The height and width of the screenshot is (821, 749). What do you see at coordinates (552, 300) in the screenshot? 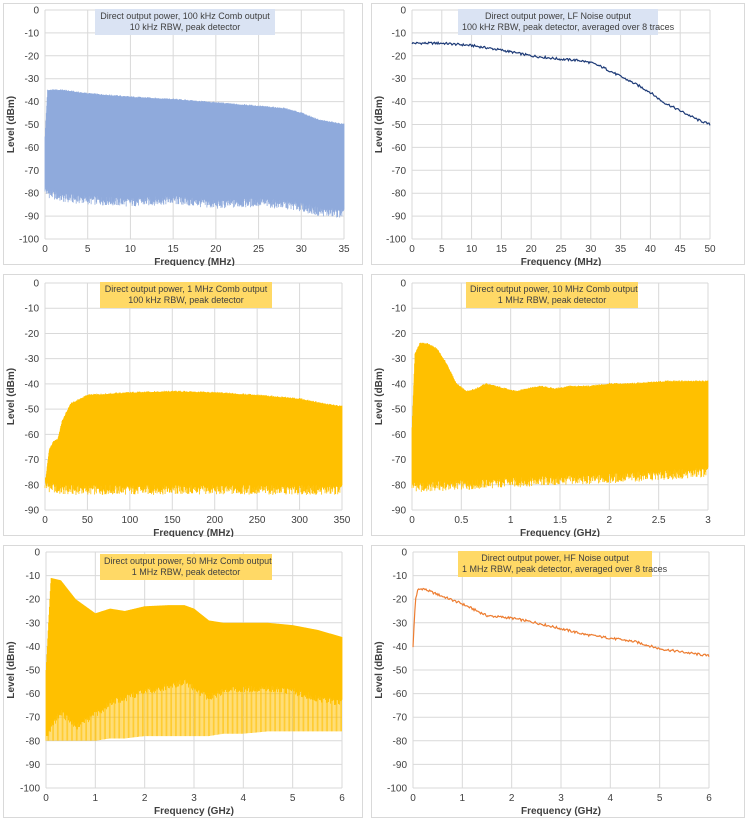
I see `chart-title-line: 1 MHz RBW, peak detector` at bounding box center [552, 300].